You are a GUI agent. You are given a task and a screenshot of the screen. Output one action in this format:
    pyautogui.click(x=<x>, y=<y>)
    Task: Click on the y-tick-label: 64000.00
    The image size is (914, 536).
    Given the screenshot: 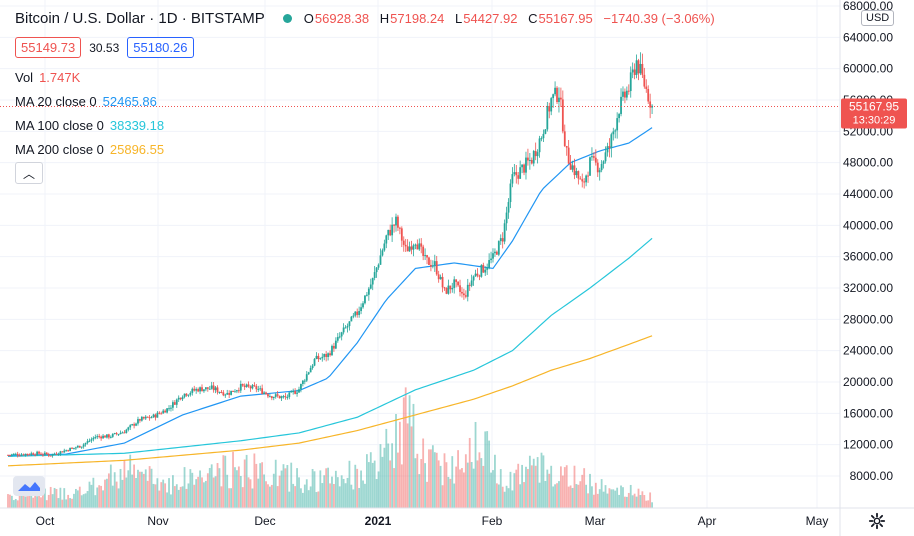 What is the action you would take?
    pyautogui.click(x=868, y=37)
    